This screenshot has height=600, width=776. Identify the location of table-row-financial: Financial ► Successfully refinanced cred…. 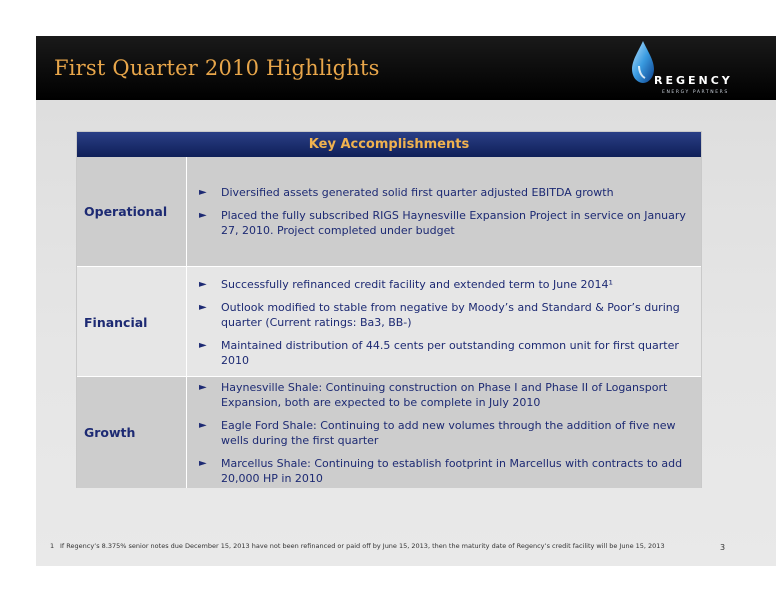
(389, 321).